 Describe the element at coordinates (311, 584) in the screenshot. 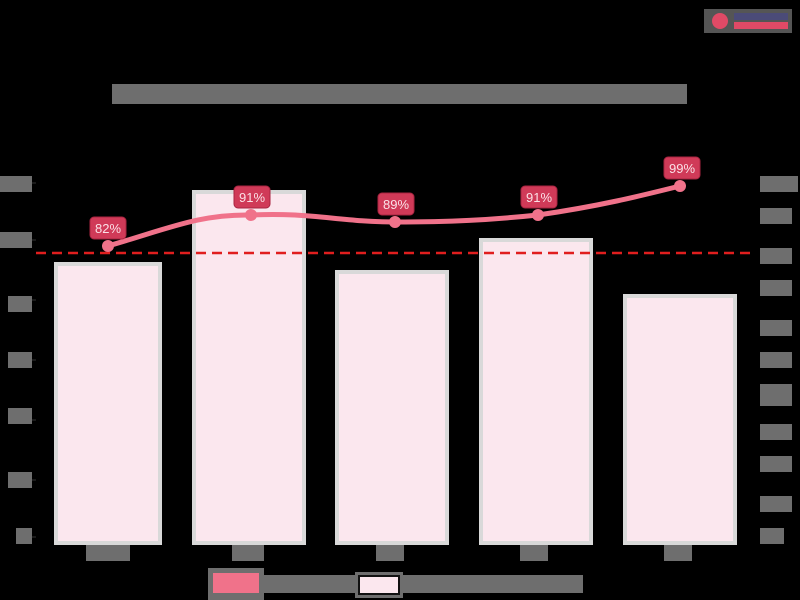

I see `legend-label-line: █████ ██████` at that location.